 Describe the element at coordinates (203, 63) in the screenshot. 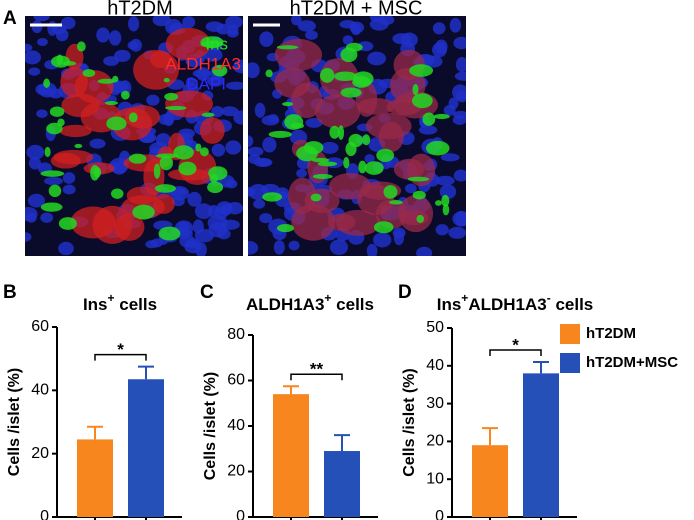

I see `stain-label: ALDH1A3` at that location.